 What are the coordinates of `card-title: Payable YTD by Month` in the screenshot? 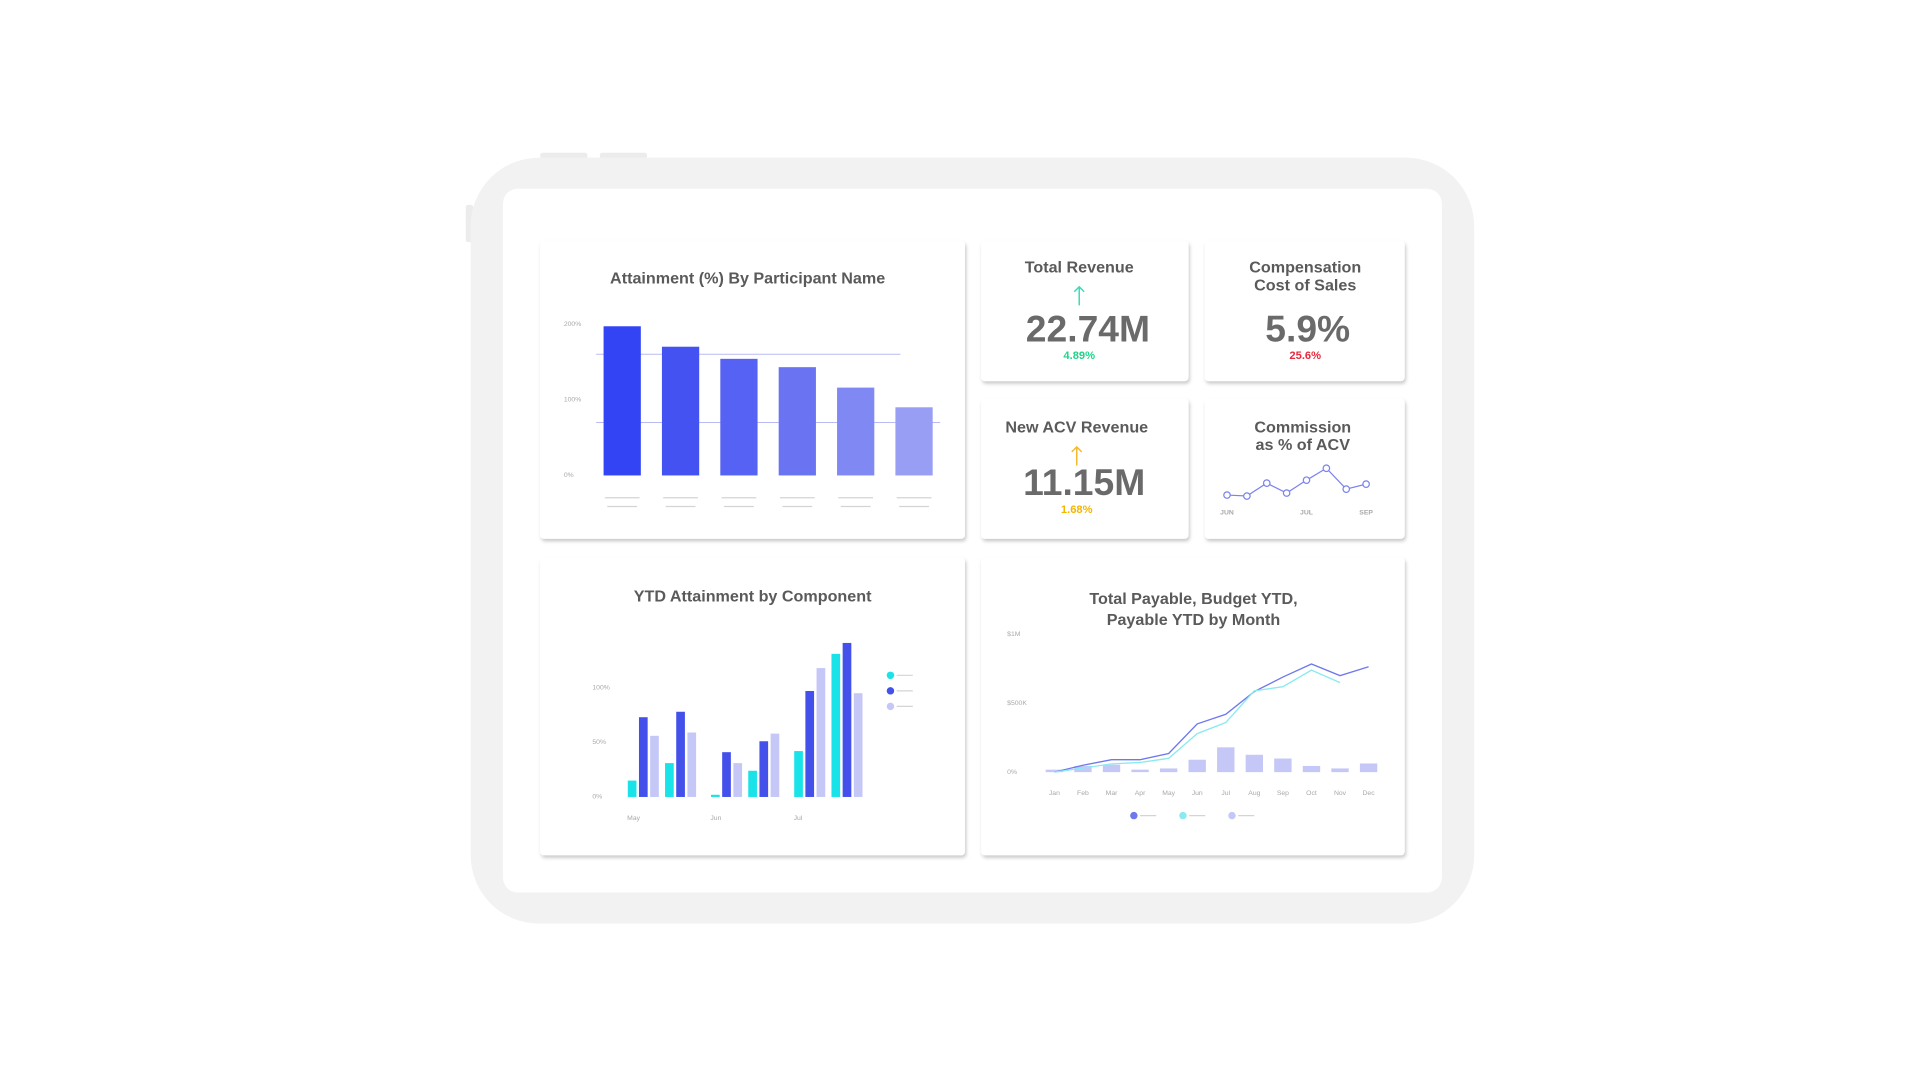 It's located at (1194, 620).